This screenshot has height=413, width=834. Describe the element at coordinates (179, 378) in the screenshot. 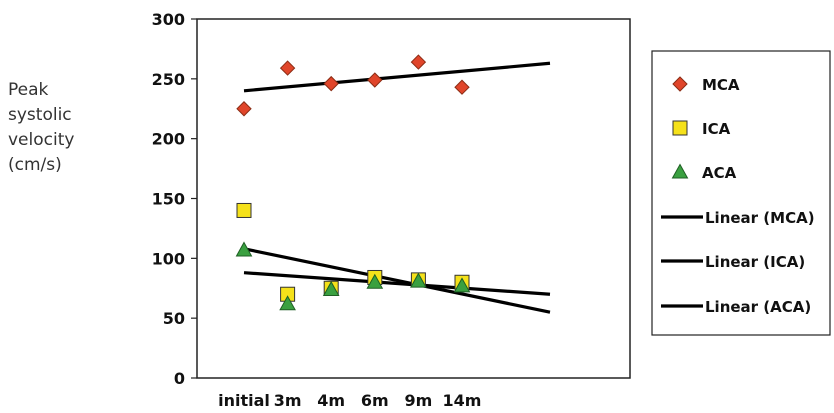

I see `y-tick-label: 0` at that location.